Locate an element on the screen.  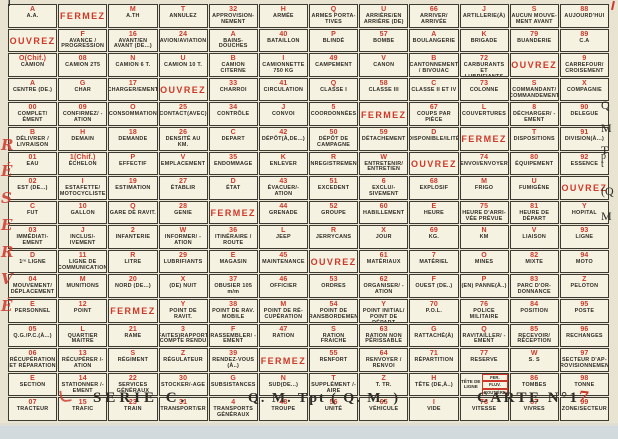
cell-code: C is located at coordinates (32, 206).